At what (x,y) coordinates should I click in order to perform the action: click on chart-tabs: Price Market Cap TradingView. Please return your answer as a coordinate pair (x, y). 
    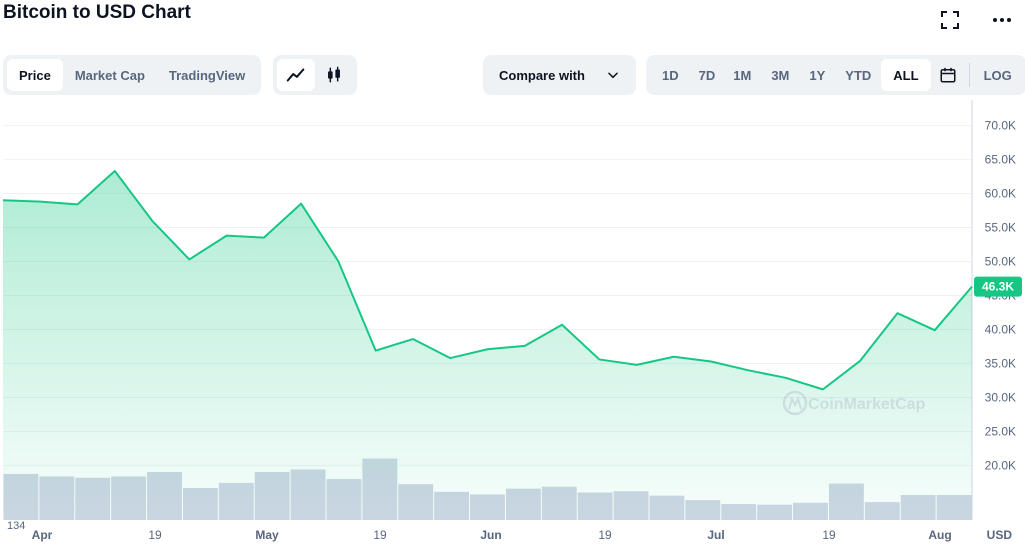
    Looking at the image, I should click on (132, 75).